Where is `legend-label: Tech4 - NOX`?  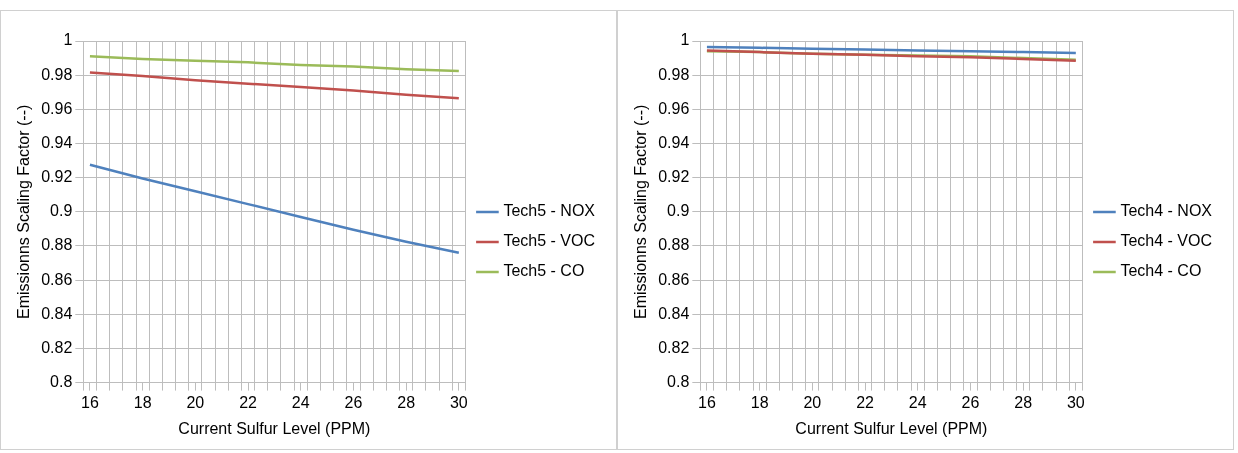
legend-label: Tech4 - NOX is located at coordinates (1166, 211).